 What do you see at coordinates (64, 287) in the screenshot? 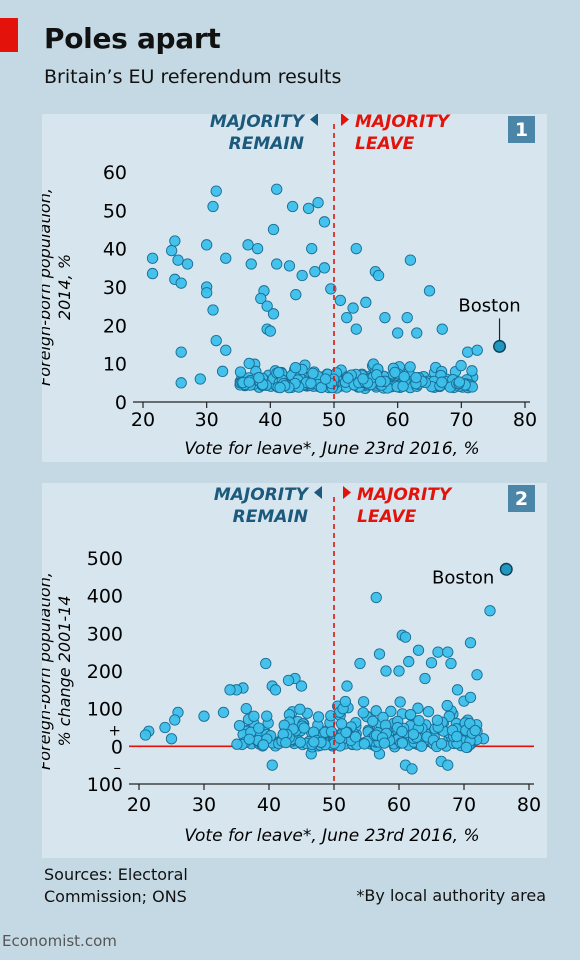
I see `y-axis-label-line-2: 2014, %` at bounding box center [64, 287].